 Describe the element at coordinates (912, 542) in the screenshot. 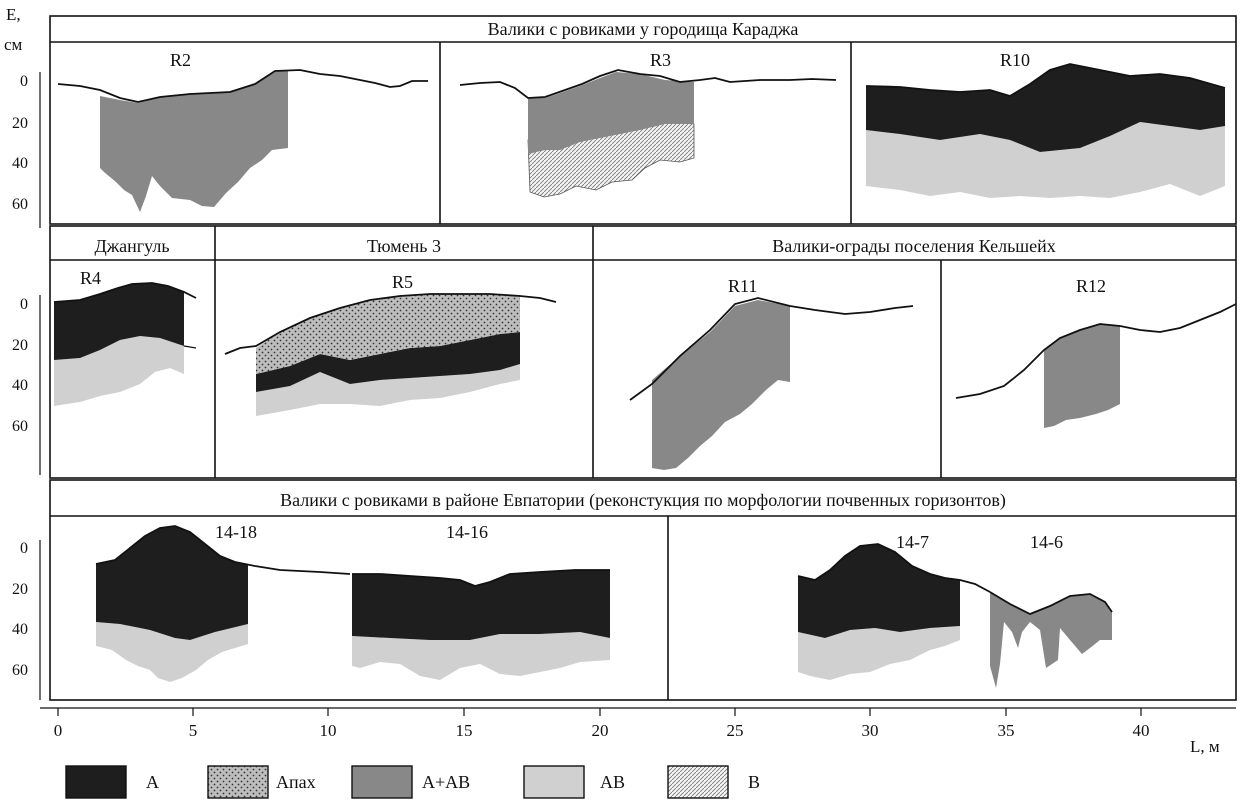

I see `profile-label: 14-7` at that location.